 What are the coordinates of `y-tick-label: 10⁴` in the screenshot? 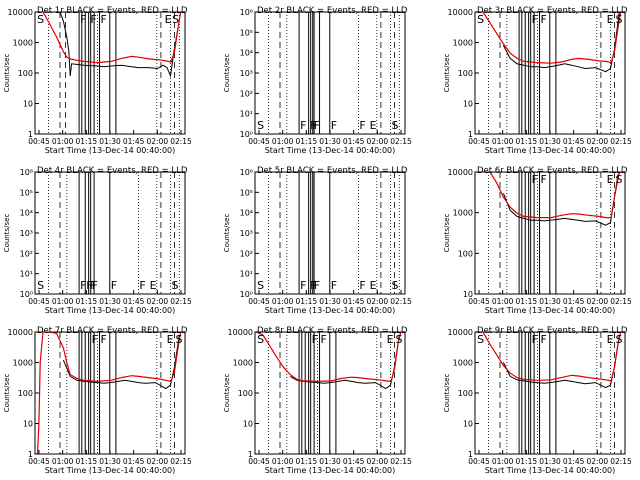 It's located at (26, 213).